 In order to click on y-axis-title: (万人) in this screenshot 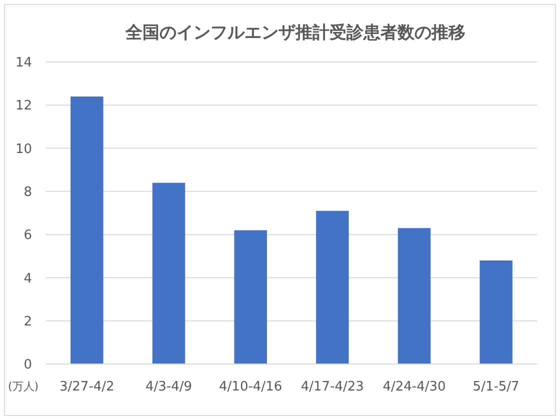, I will do `click(23, 386)`.